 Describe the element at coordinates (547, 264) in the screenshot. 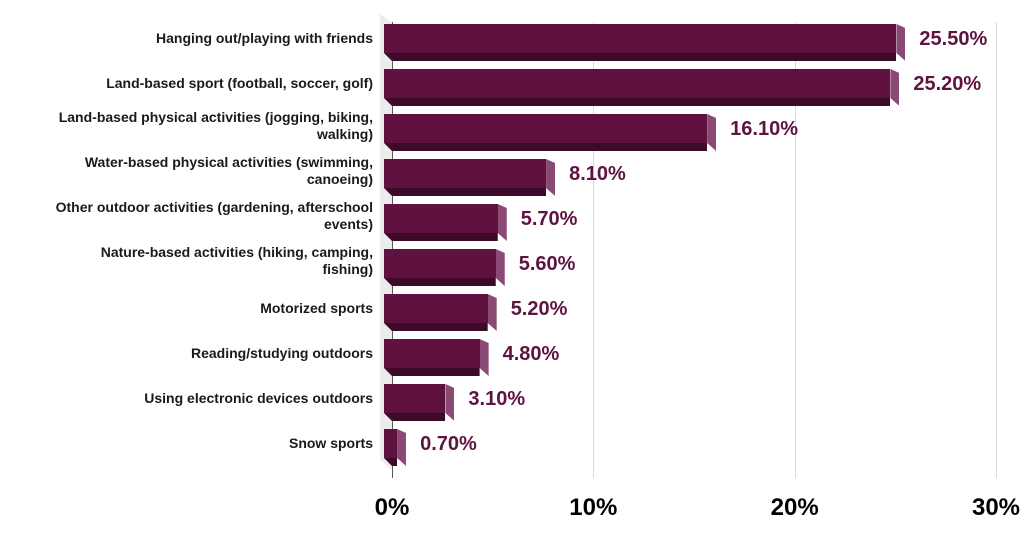

I see `value-label: 5.60%` at that location.